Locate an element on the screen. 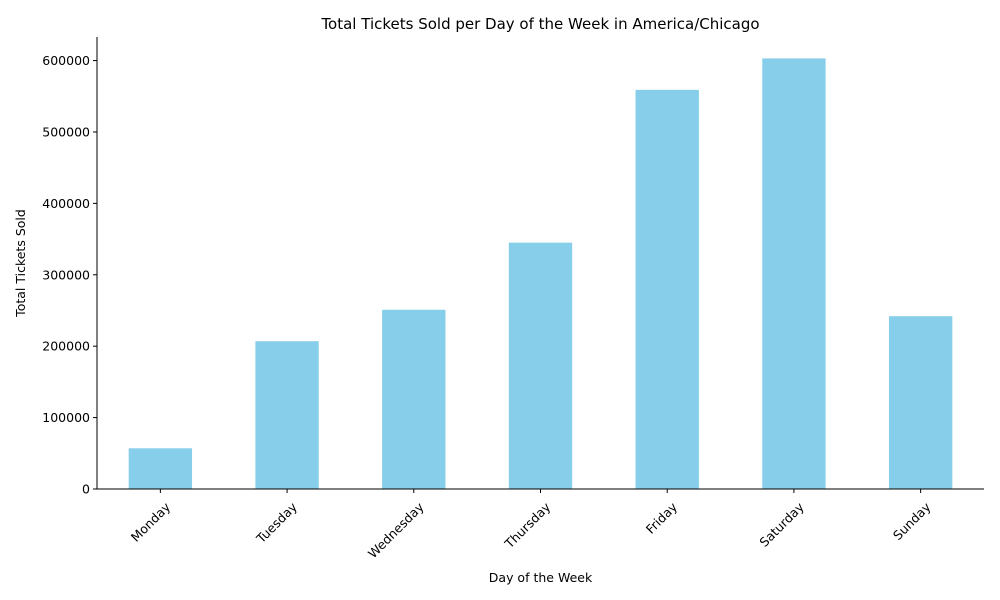  y-tick-label: 500000 is located at coordinates (66, 131).